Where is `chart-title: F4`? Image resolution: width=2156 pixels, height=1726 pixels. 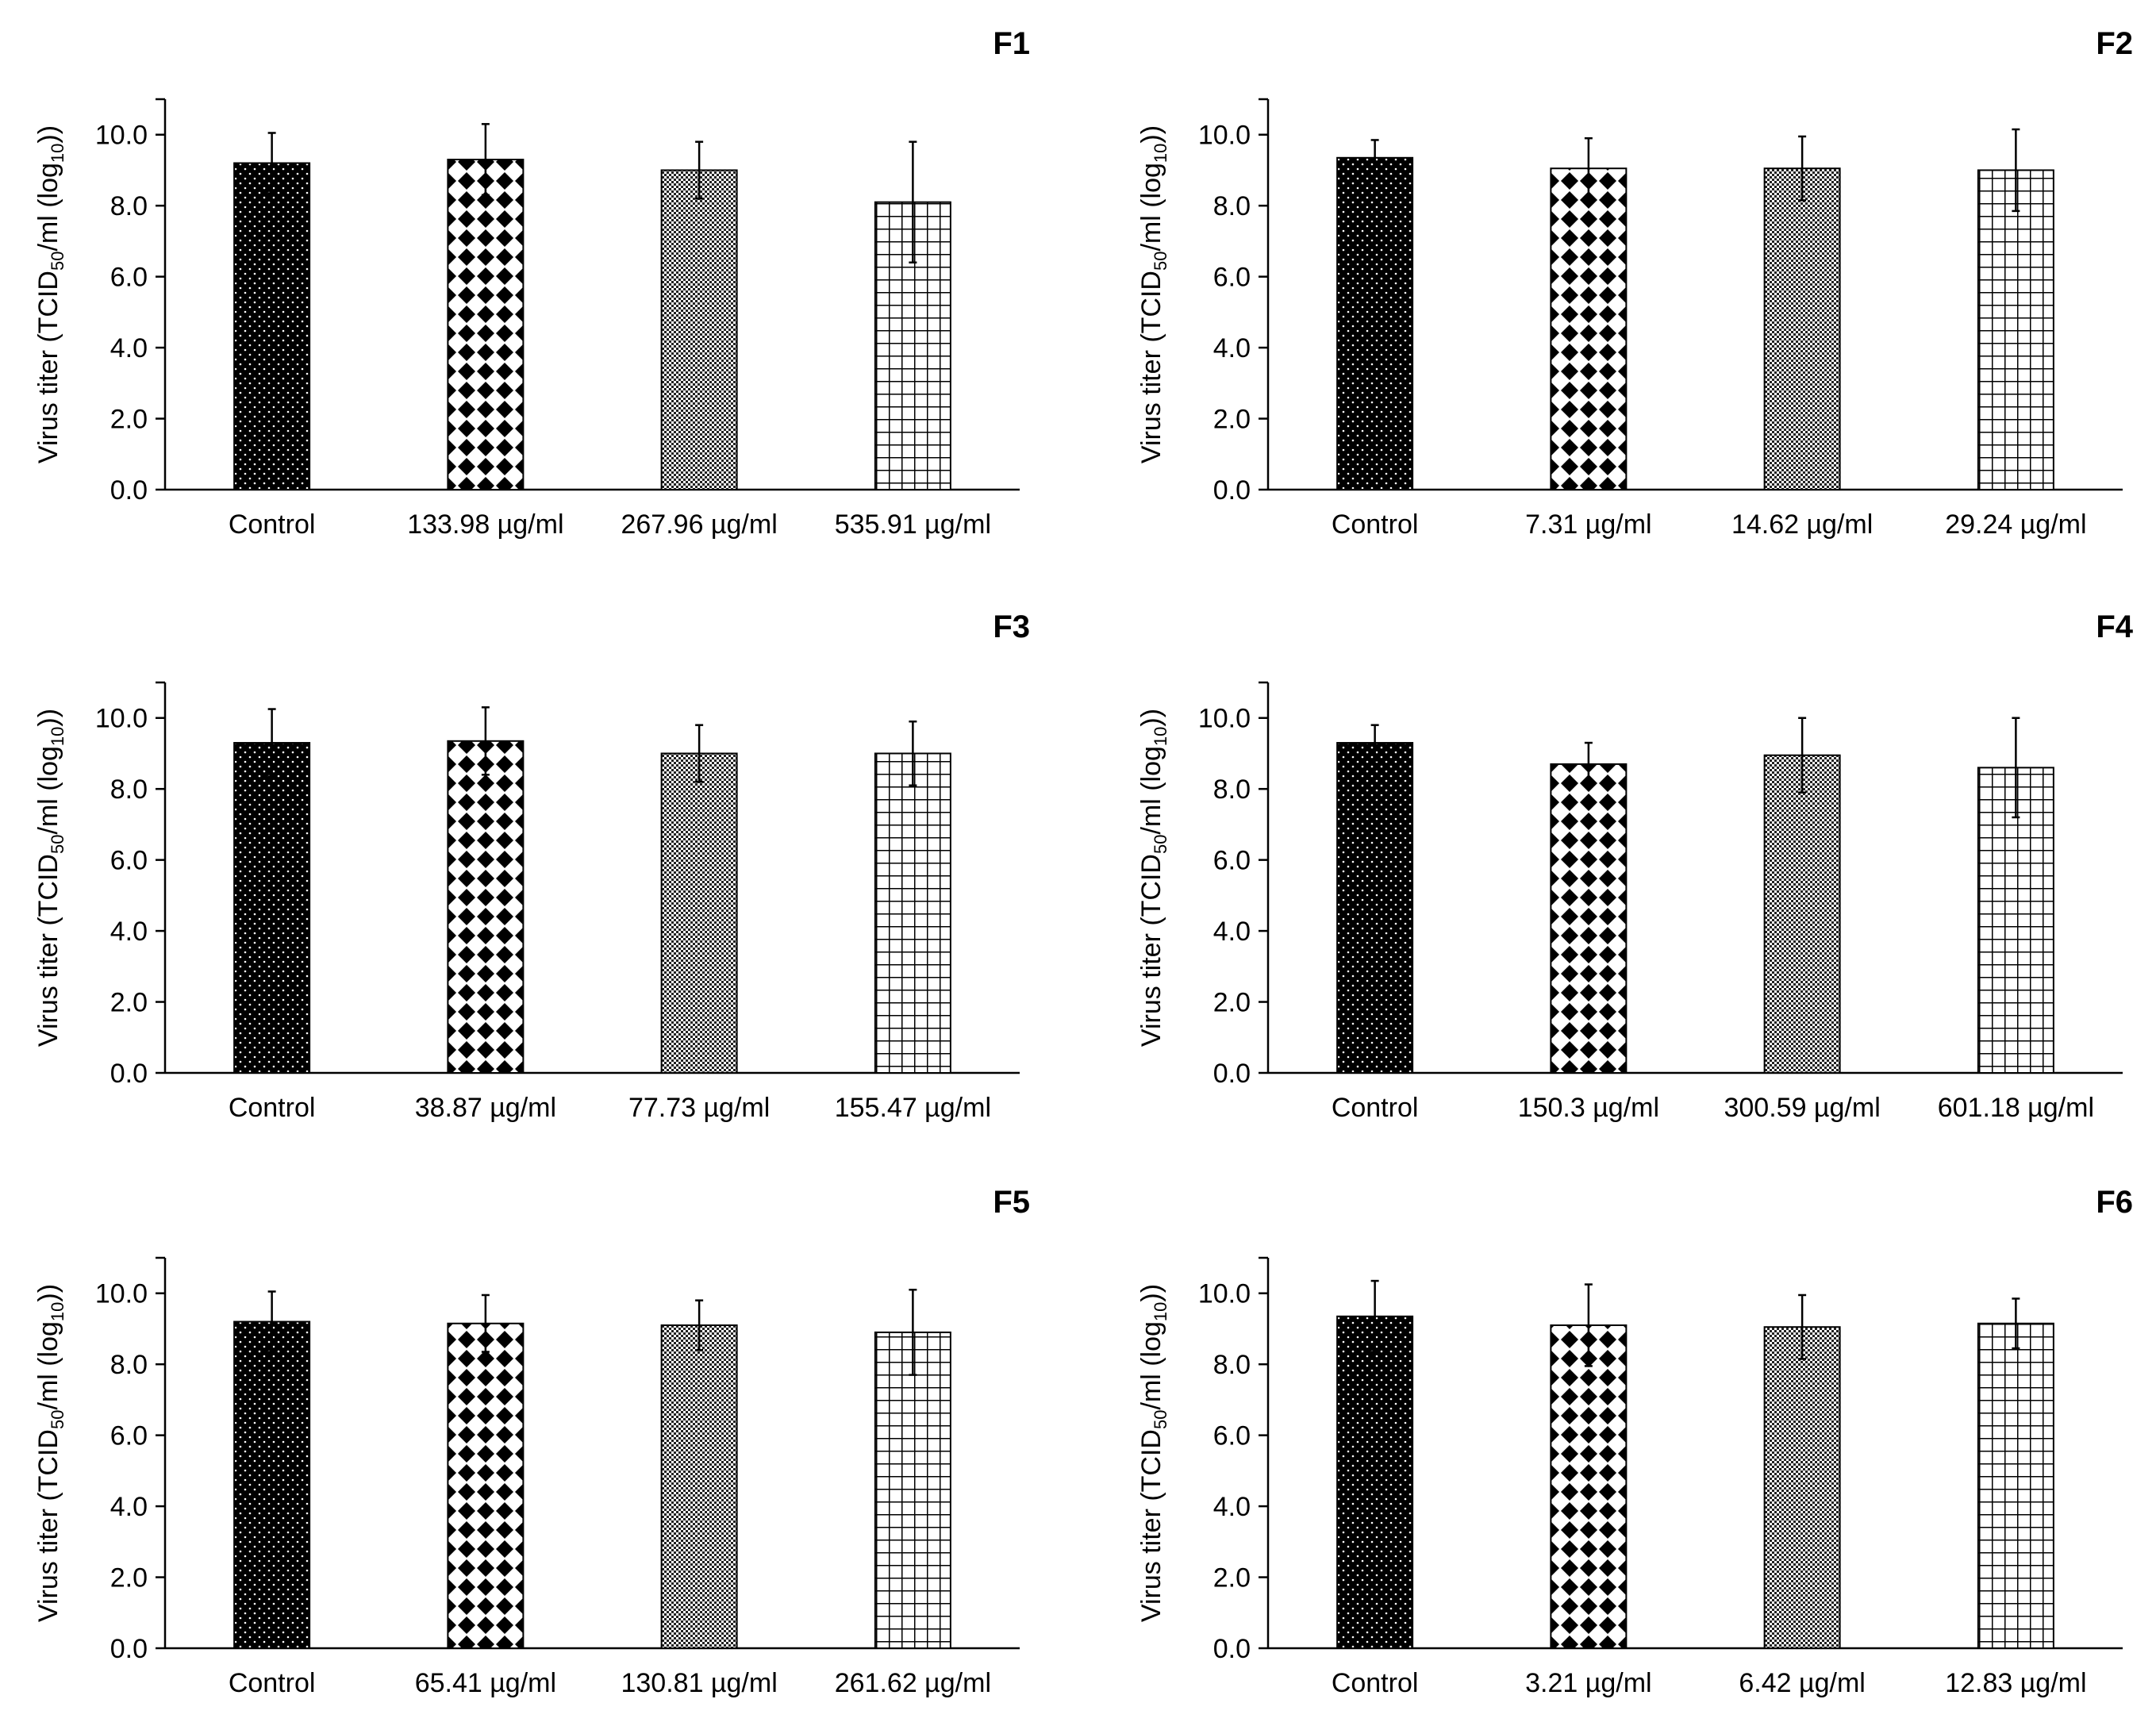 chart-title: F4 is located at coordinates (2114, 626).